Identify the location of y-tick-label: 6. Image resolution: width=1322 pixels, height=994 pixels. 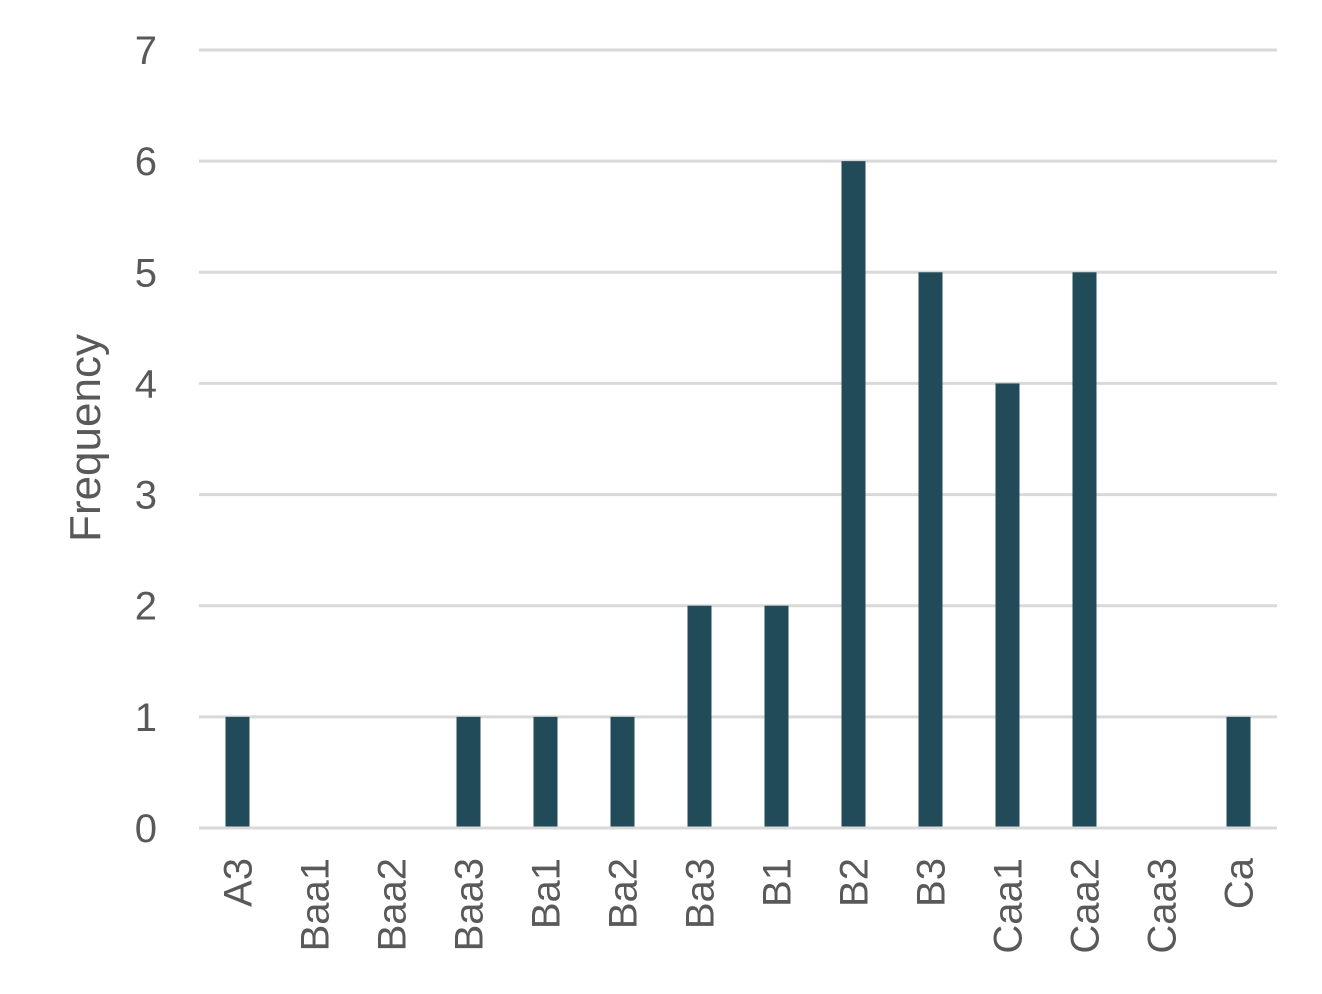
(146, 162).